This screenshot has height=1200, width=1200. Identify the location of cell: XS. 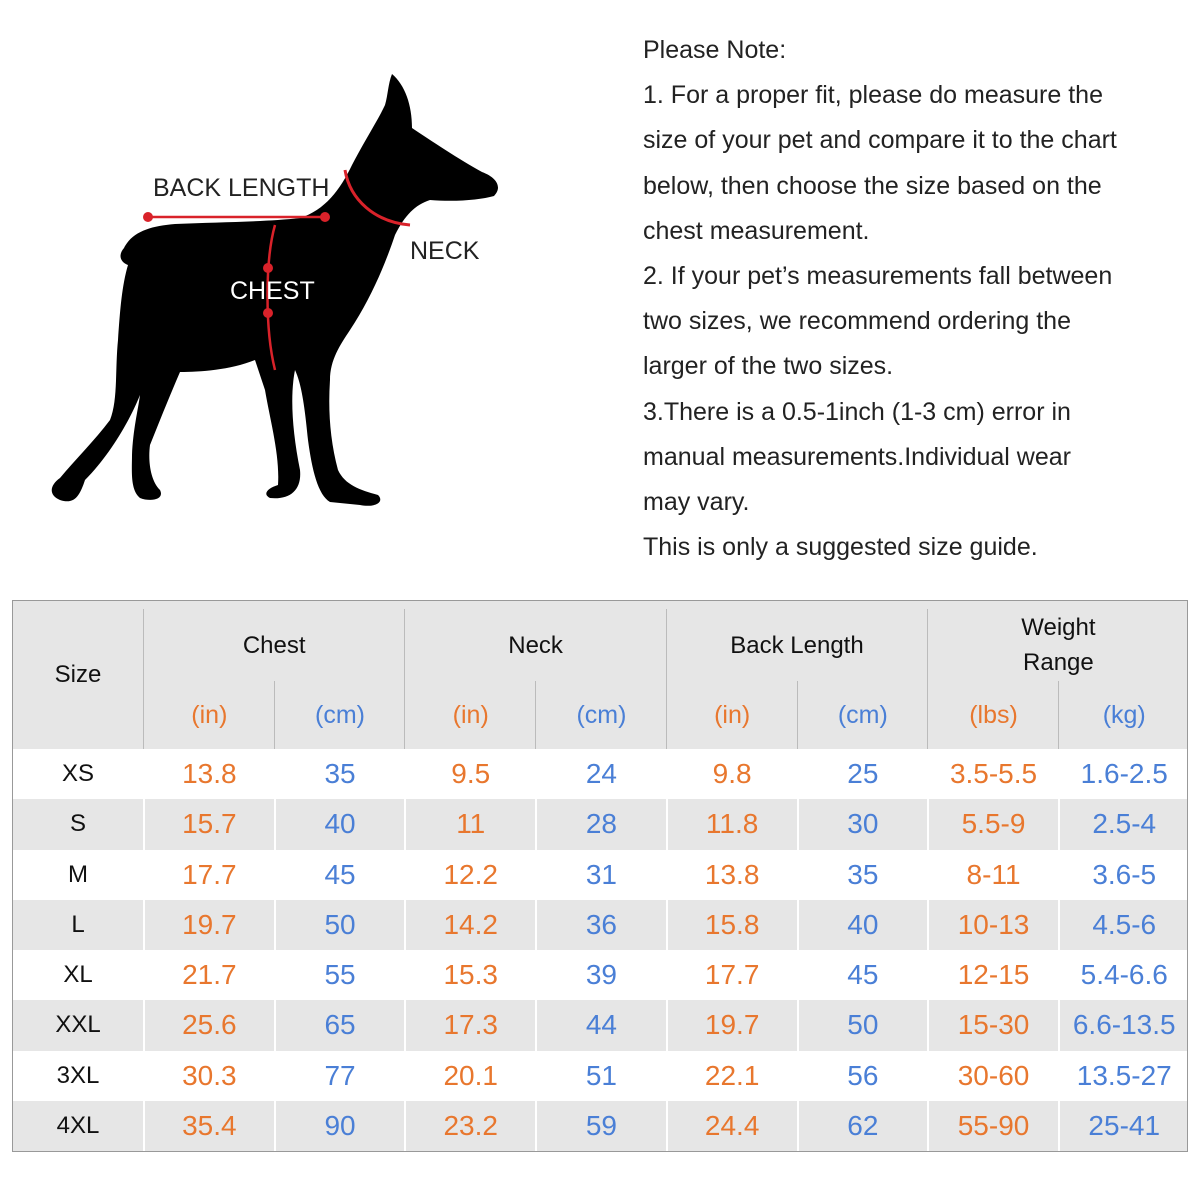
(77, 774).